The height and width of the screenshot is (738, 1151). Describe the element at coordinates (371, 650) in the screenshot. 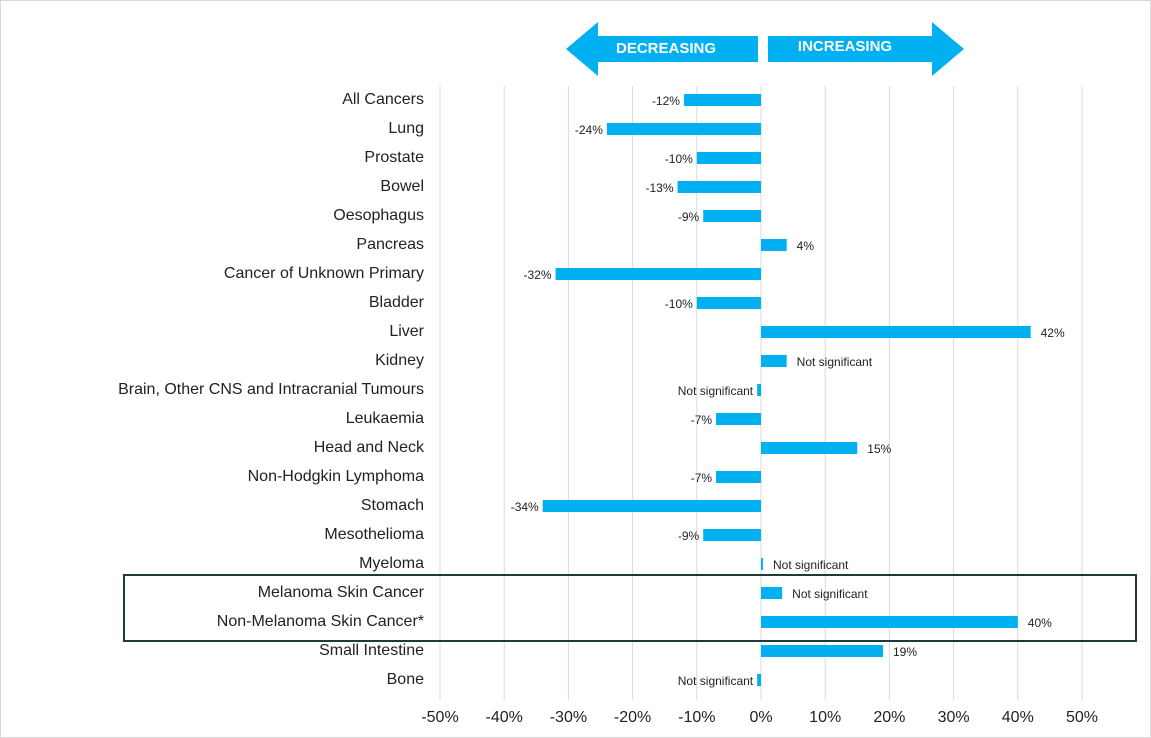

I see `category-label: Small Intestine` at that location.